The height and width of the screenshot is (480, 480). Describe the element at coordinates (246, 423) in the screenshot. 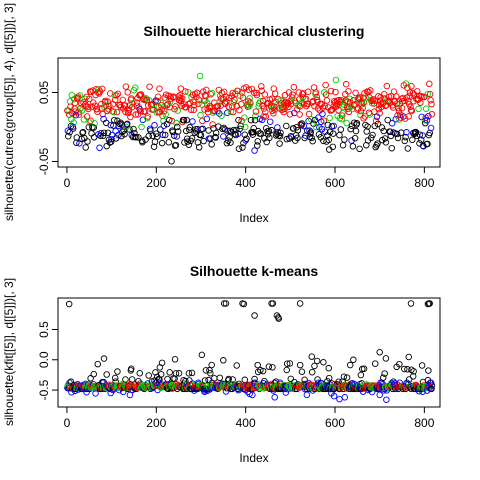

I see `x-tick-label: 400` at that location.